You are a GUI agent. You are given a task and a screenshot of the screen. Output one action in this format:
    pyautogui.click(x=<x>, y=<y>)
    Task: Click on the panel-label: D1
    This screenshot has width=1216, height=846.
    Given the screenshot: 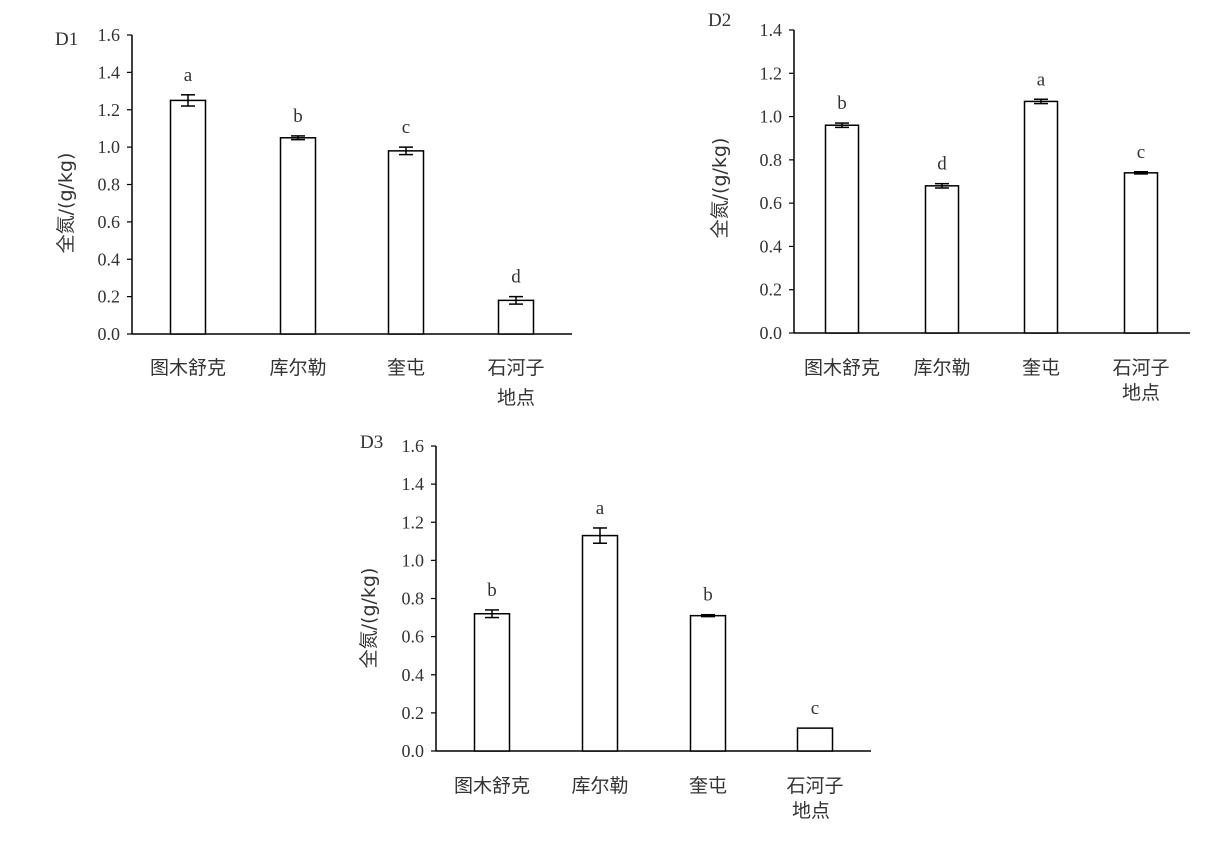 What is the action you would take?
    pyautogui.click(x=66, y=39)
    